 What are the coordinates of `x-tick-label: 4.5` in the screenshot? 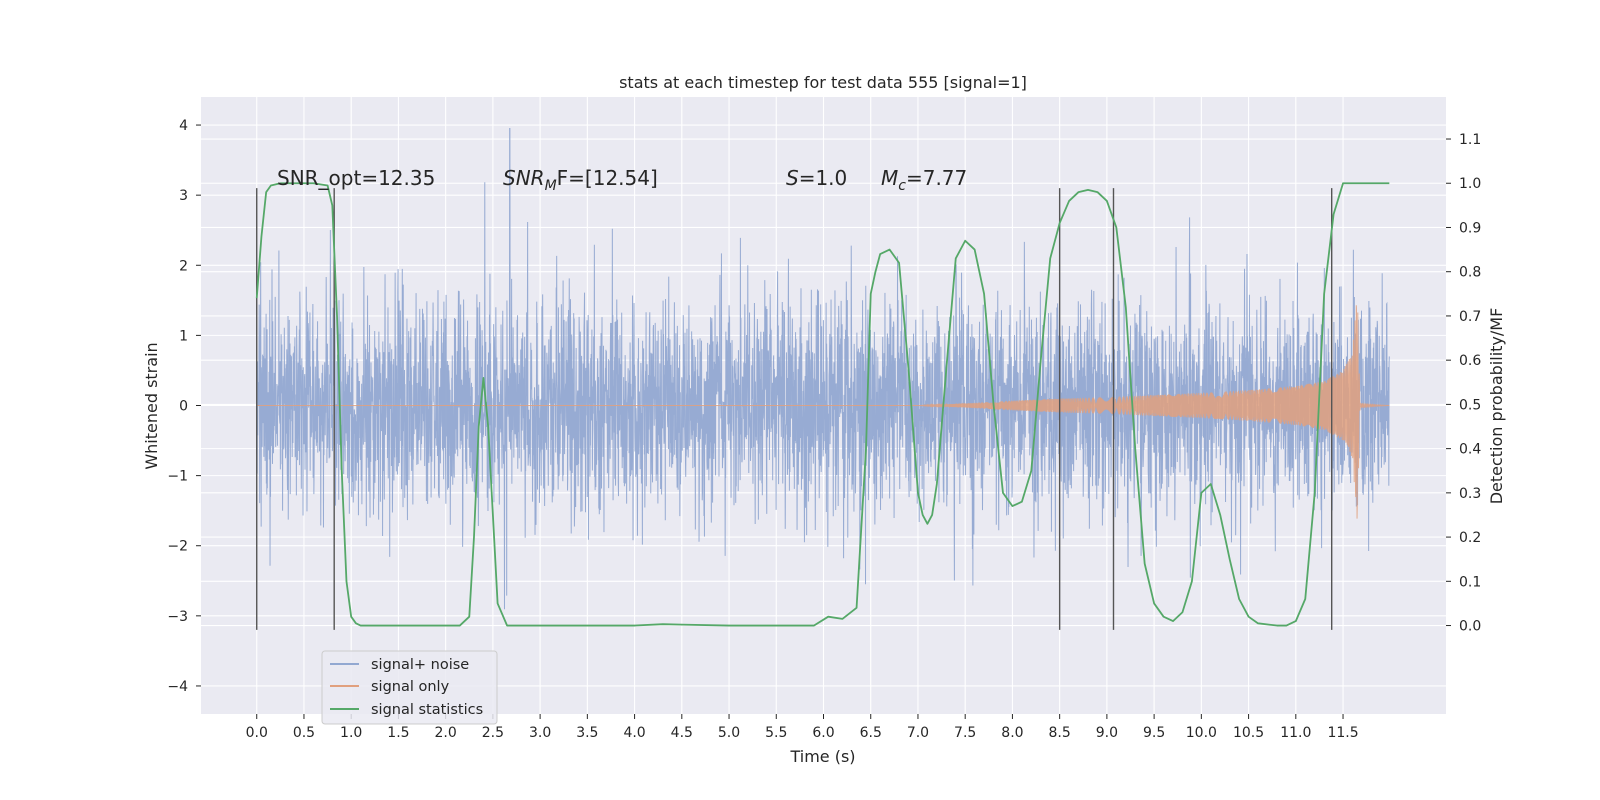 It's located at (682, 733).